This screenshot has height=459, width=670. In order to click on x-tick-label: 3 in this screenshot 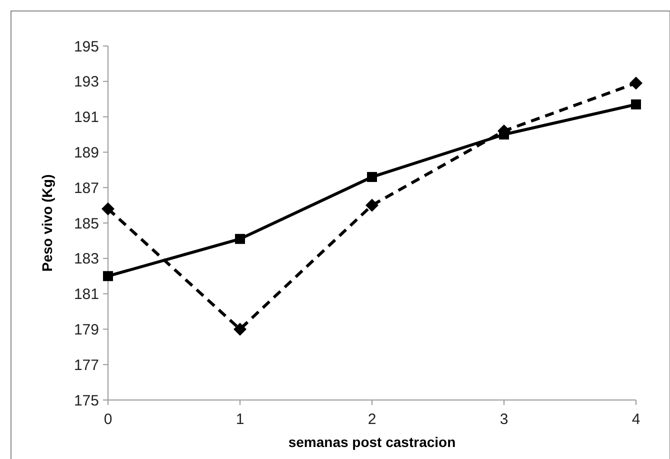, I will do `click(504, 419)`.